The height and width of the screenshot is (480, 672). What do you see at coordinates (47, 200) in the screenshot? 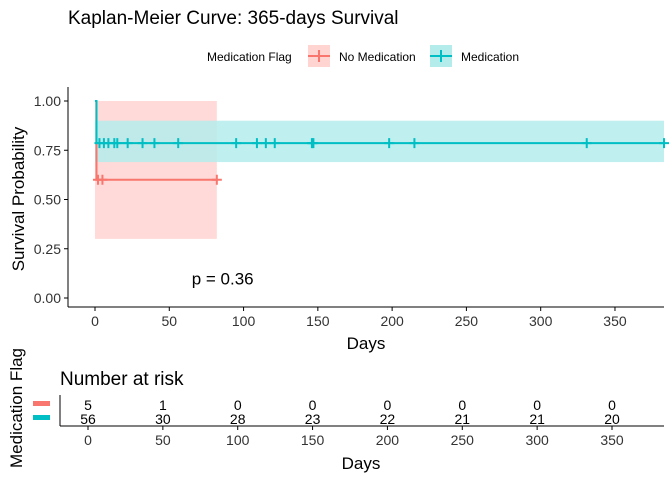
I see `main-y-tick-label: 0.50` at bounding box center [47, 200].